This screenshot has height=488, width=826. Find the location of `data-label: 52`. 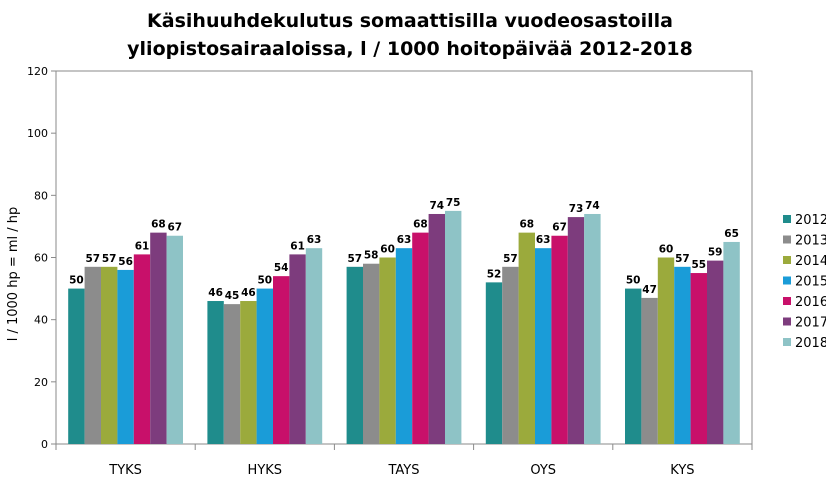

data-label: 52 is located at coordinates (494, 274).